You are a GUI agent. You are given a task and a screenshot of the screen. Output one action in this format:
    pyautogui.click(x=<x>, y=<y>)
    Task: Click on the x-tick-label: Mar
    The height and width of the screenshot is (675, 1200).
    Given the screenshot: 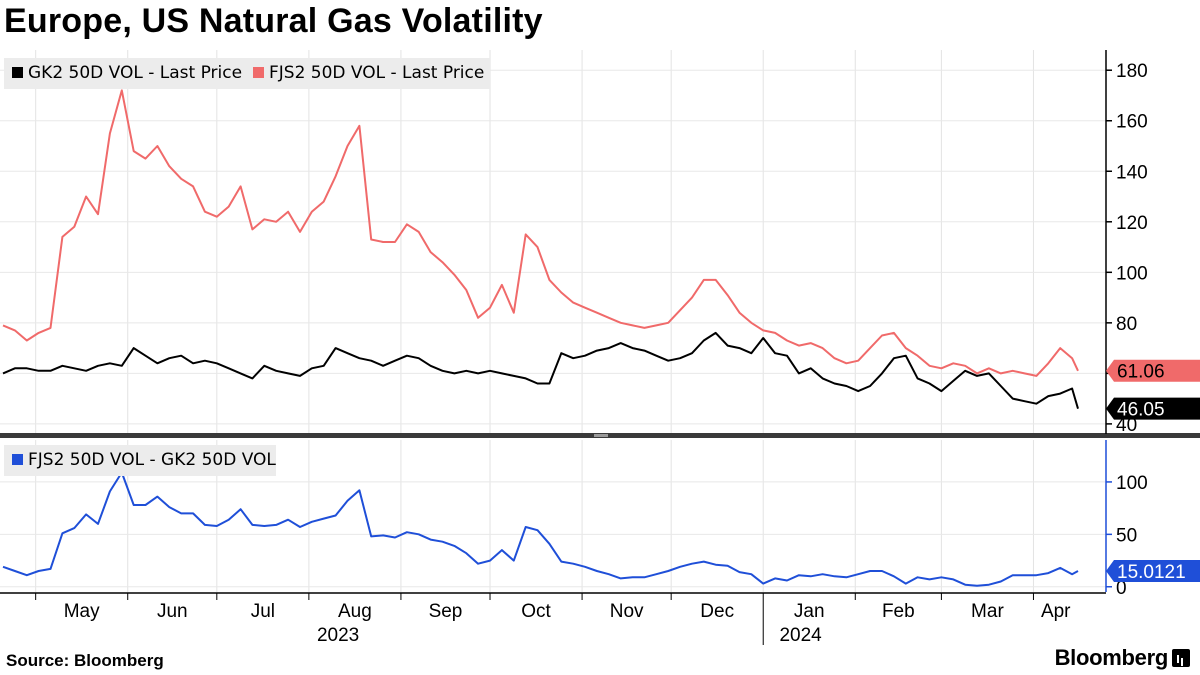 What is the action you would take?
    pyautogui.click(x=987, y=611)
    